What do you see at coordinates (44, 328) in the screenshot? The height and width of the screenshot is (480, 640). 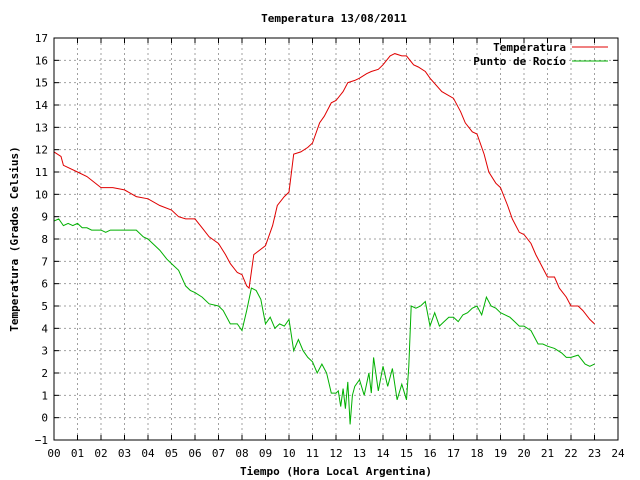 I see `y-tick-label: 4` at bounding box center [44, 328].